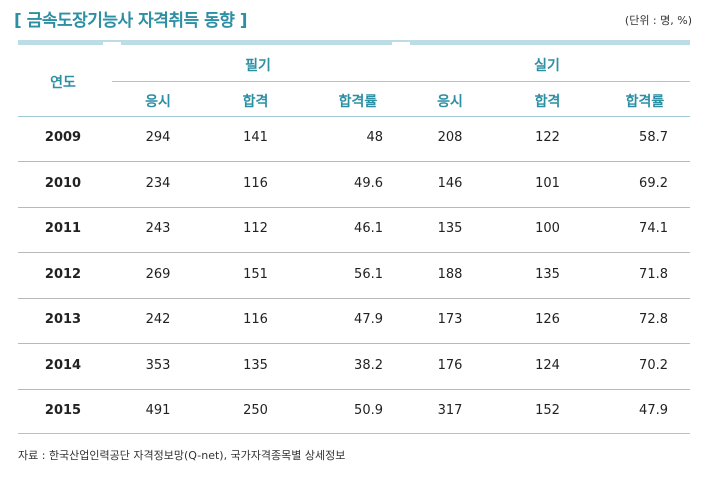 The image size is (714, 490). Describe the element at coordinates (158, 183) in the screenshot. I see `row-cell: 234` at that location.